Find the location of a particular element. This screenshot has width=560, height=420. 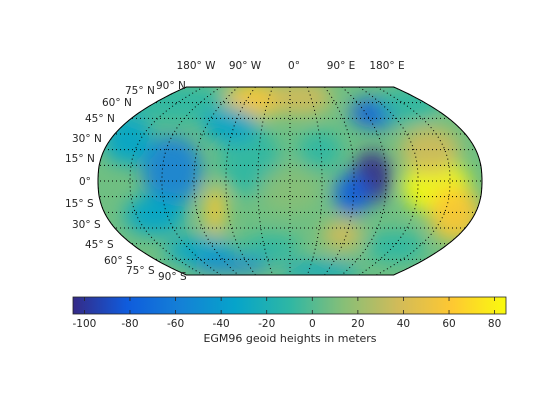

colorbar-tick-label: 60 is located at coordinates (448, 324).